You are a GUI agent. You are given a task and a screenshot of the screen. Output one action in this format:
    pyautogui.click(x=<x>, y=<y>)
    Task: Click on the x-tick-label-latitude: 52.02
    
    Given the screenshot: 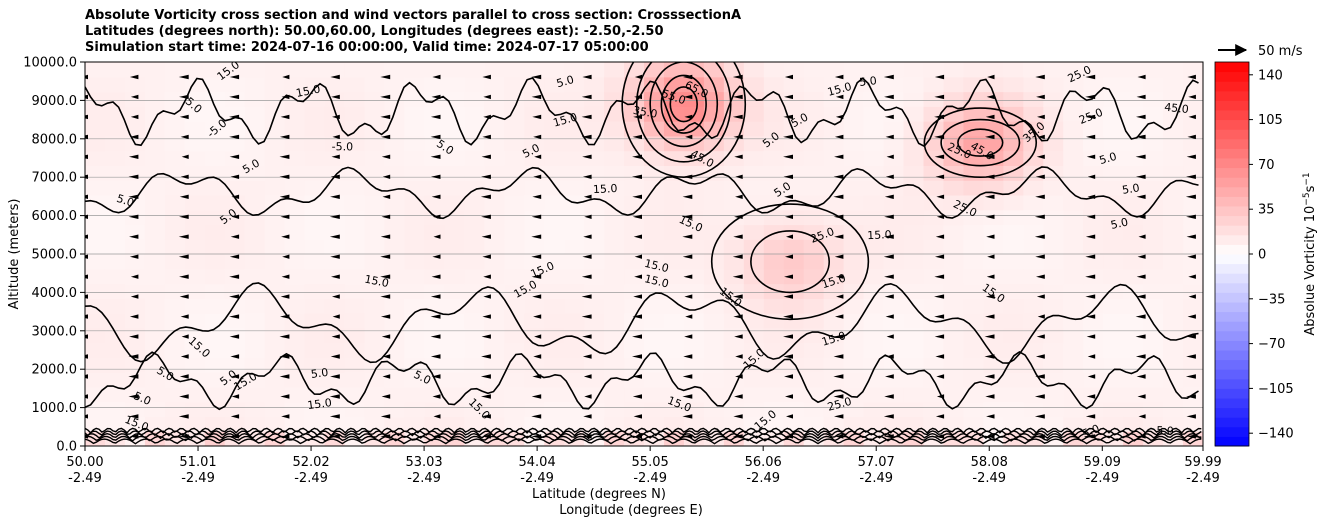 What is the action you would take?
    pyautogui.click(x=310, y=462)
    